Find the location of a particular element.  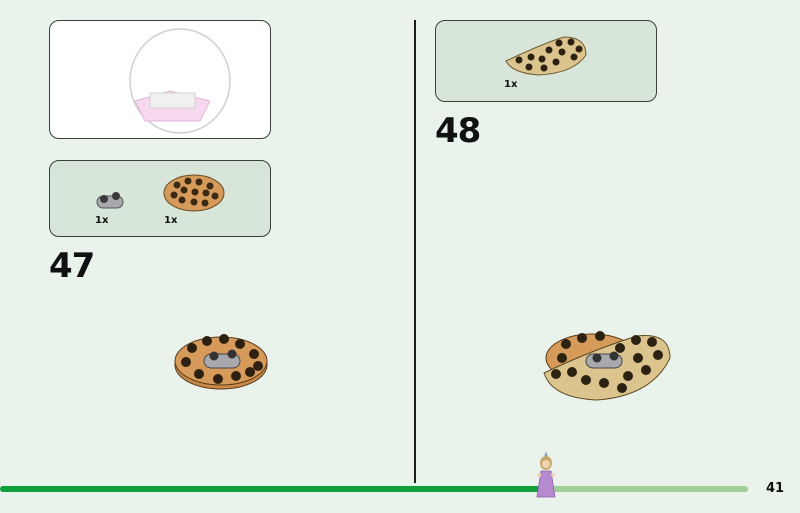

page-divider is located at coordinates (415, 251).